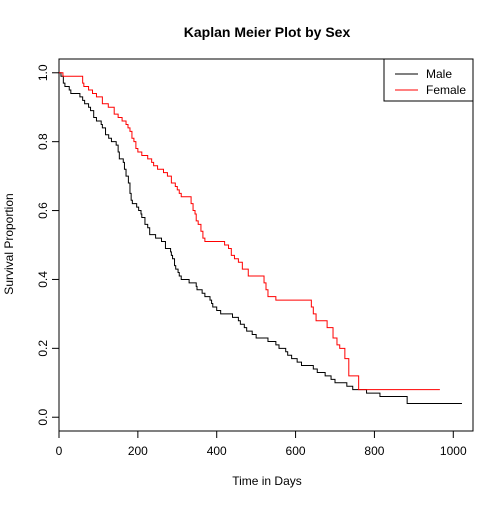 Image resolution: width=504 pixels, height=509 pixels. I want to click on y-tick-label: 0.6, so click(43, 210).